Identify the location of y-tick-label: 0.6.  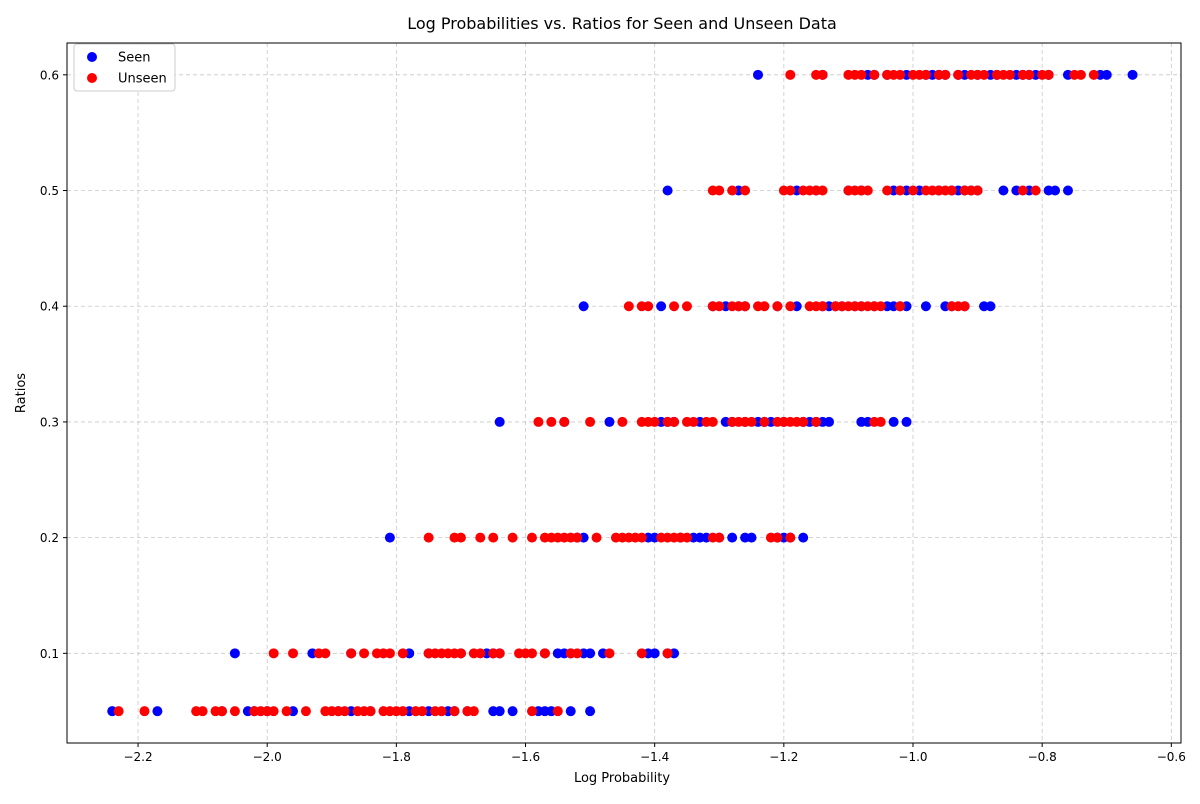
(49, 75).